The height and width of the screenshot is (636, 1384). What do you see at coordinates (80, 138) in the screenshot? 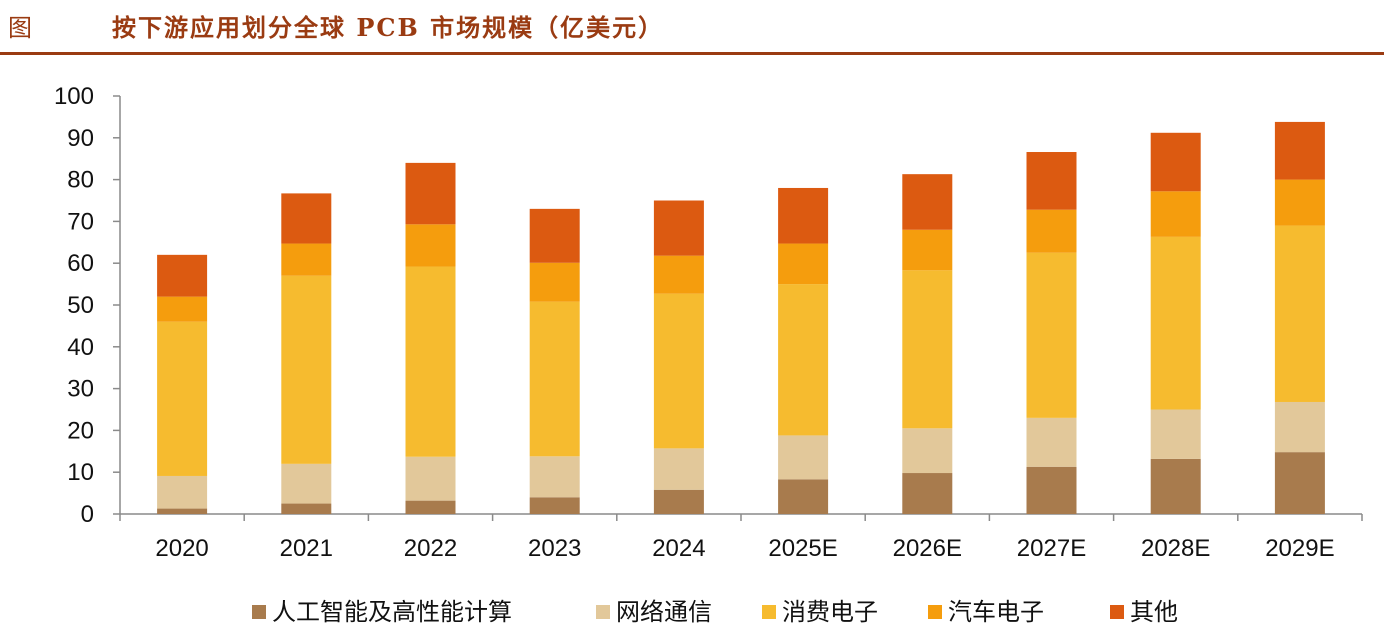
I see `y-tick-label: 90` at bounding box center [80, 138].